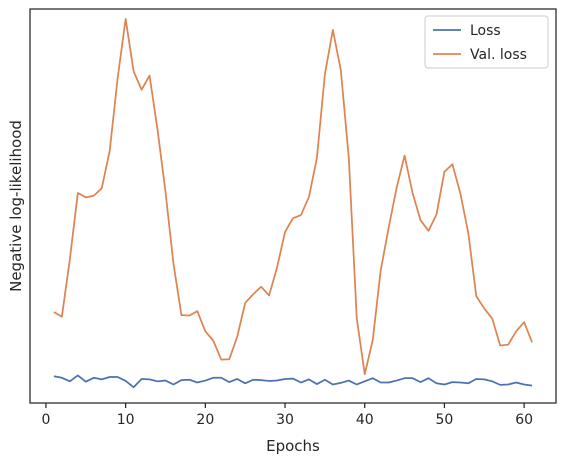 The height and width of the screenshot is (463, 563). What do you see at coordinates (445, 420) in the screenshot?
I see `x-tick-label: 50` at bounding box center [445, 420].